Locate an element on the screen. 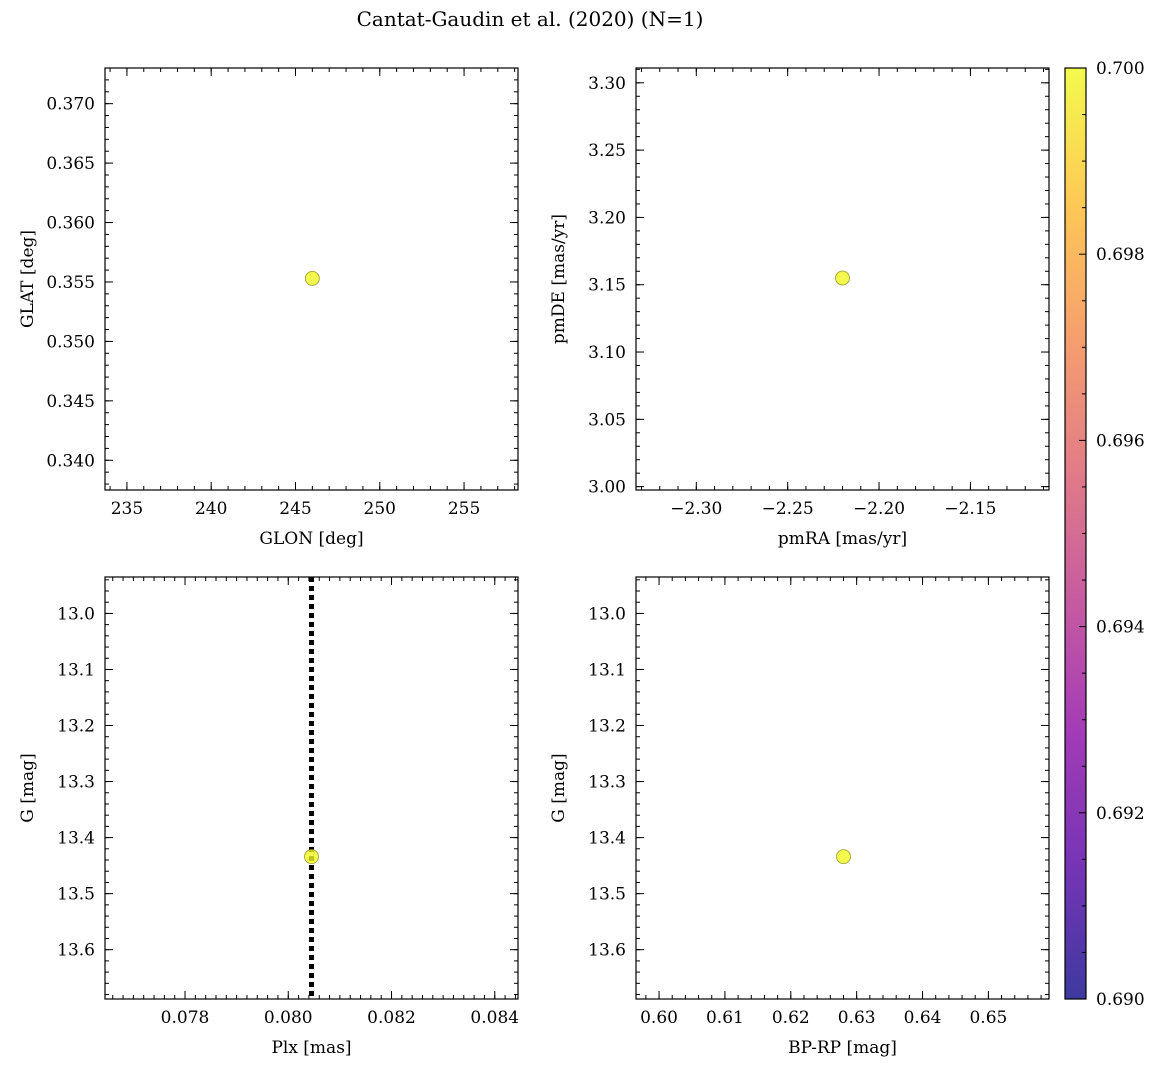  x-axis-label: Plx [mas] is located at coordinates (311, 1048).